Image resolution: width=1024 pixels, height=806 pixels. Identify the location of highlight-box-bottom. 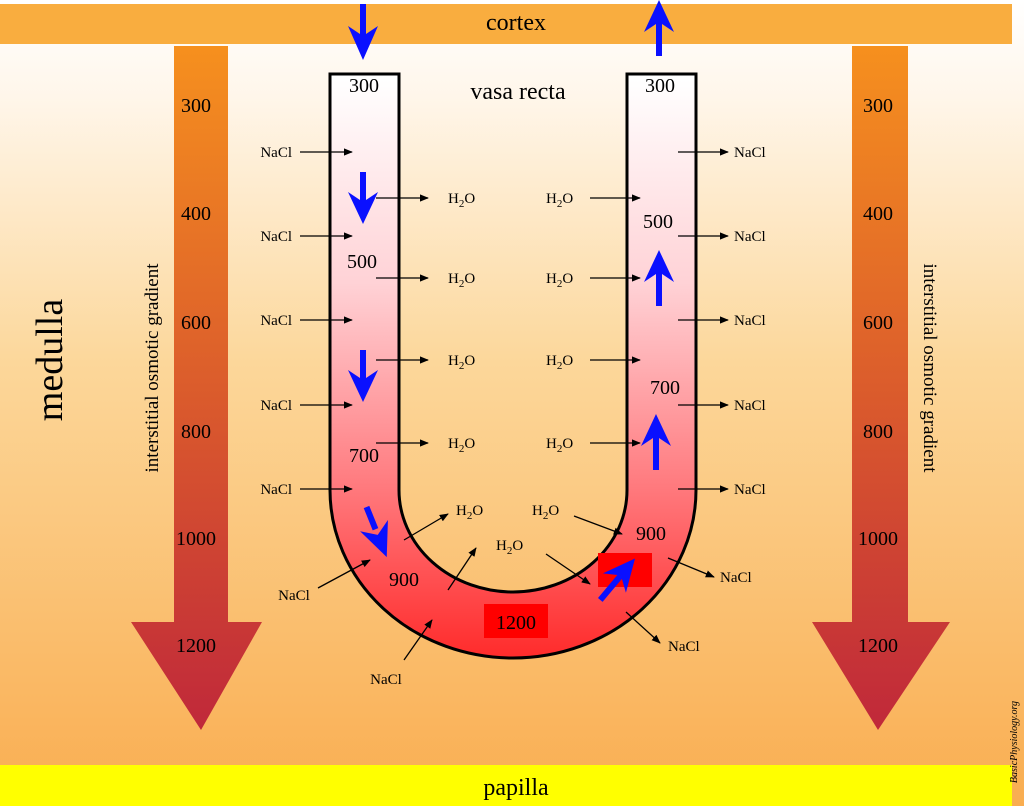
(516, 621).